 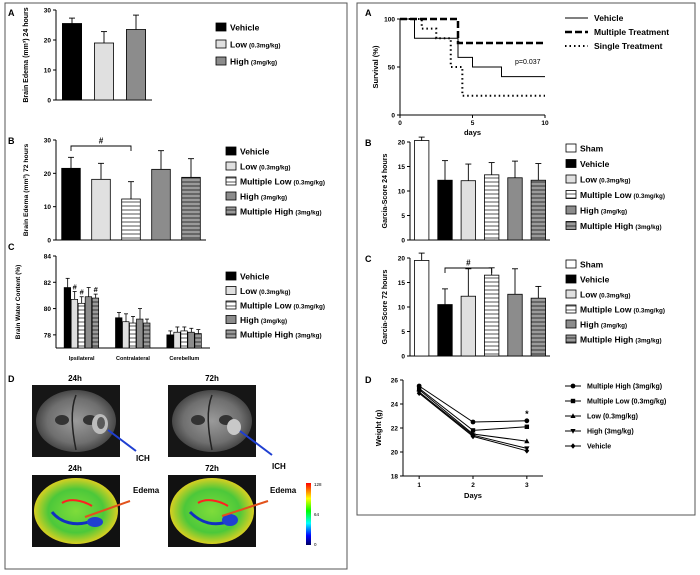 I want to click on ich-label-72h: ICH, so click(x=279, y=466).